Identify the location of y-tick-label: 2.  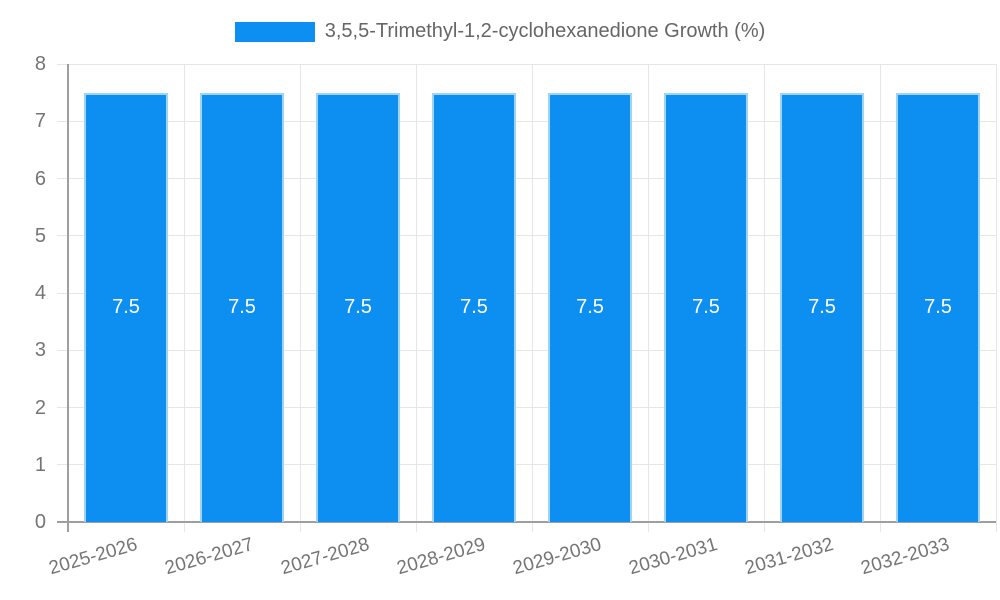
(40, 407).